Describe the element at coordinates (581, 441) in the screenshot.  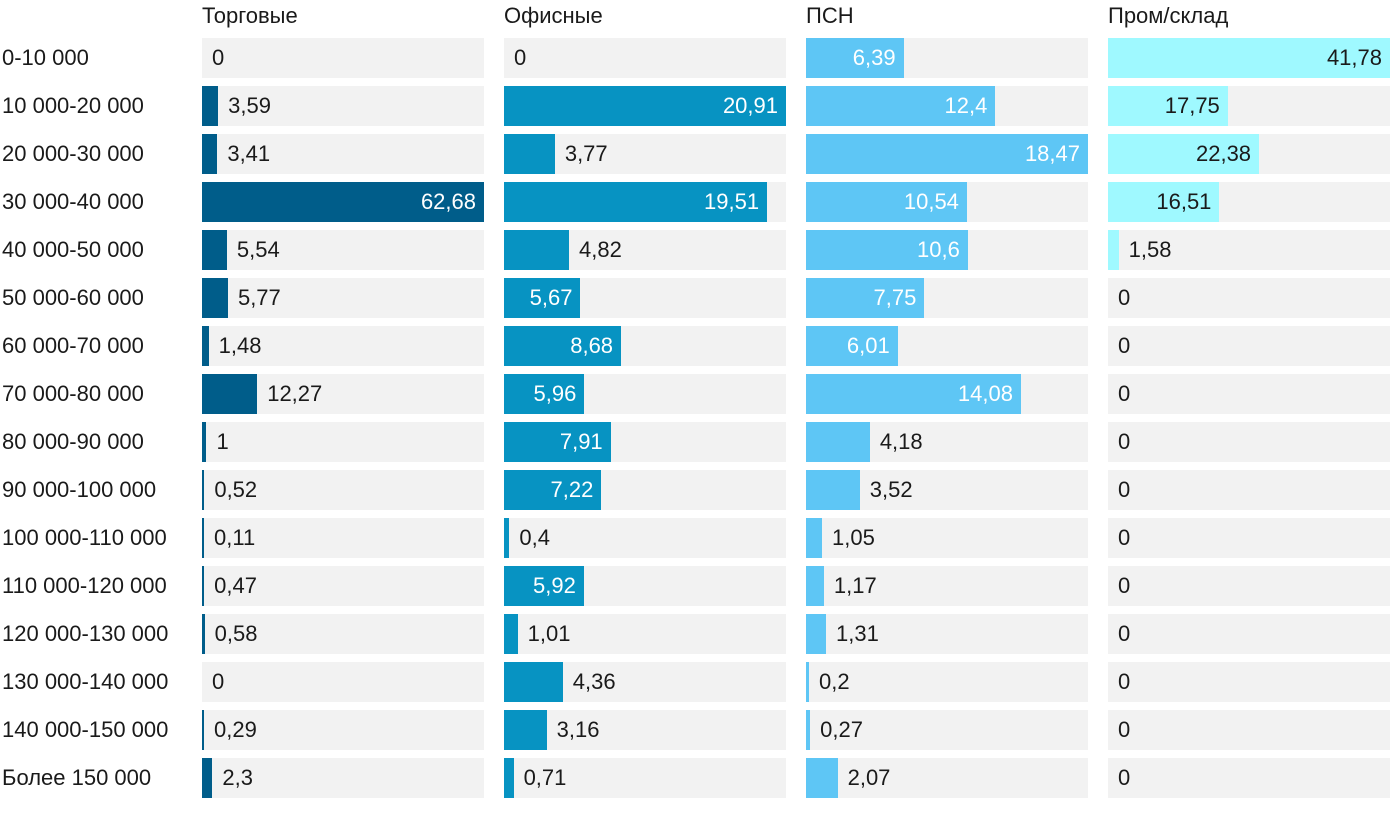
I see `data-label: 7,91` at that location.